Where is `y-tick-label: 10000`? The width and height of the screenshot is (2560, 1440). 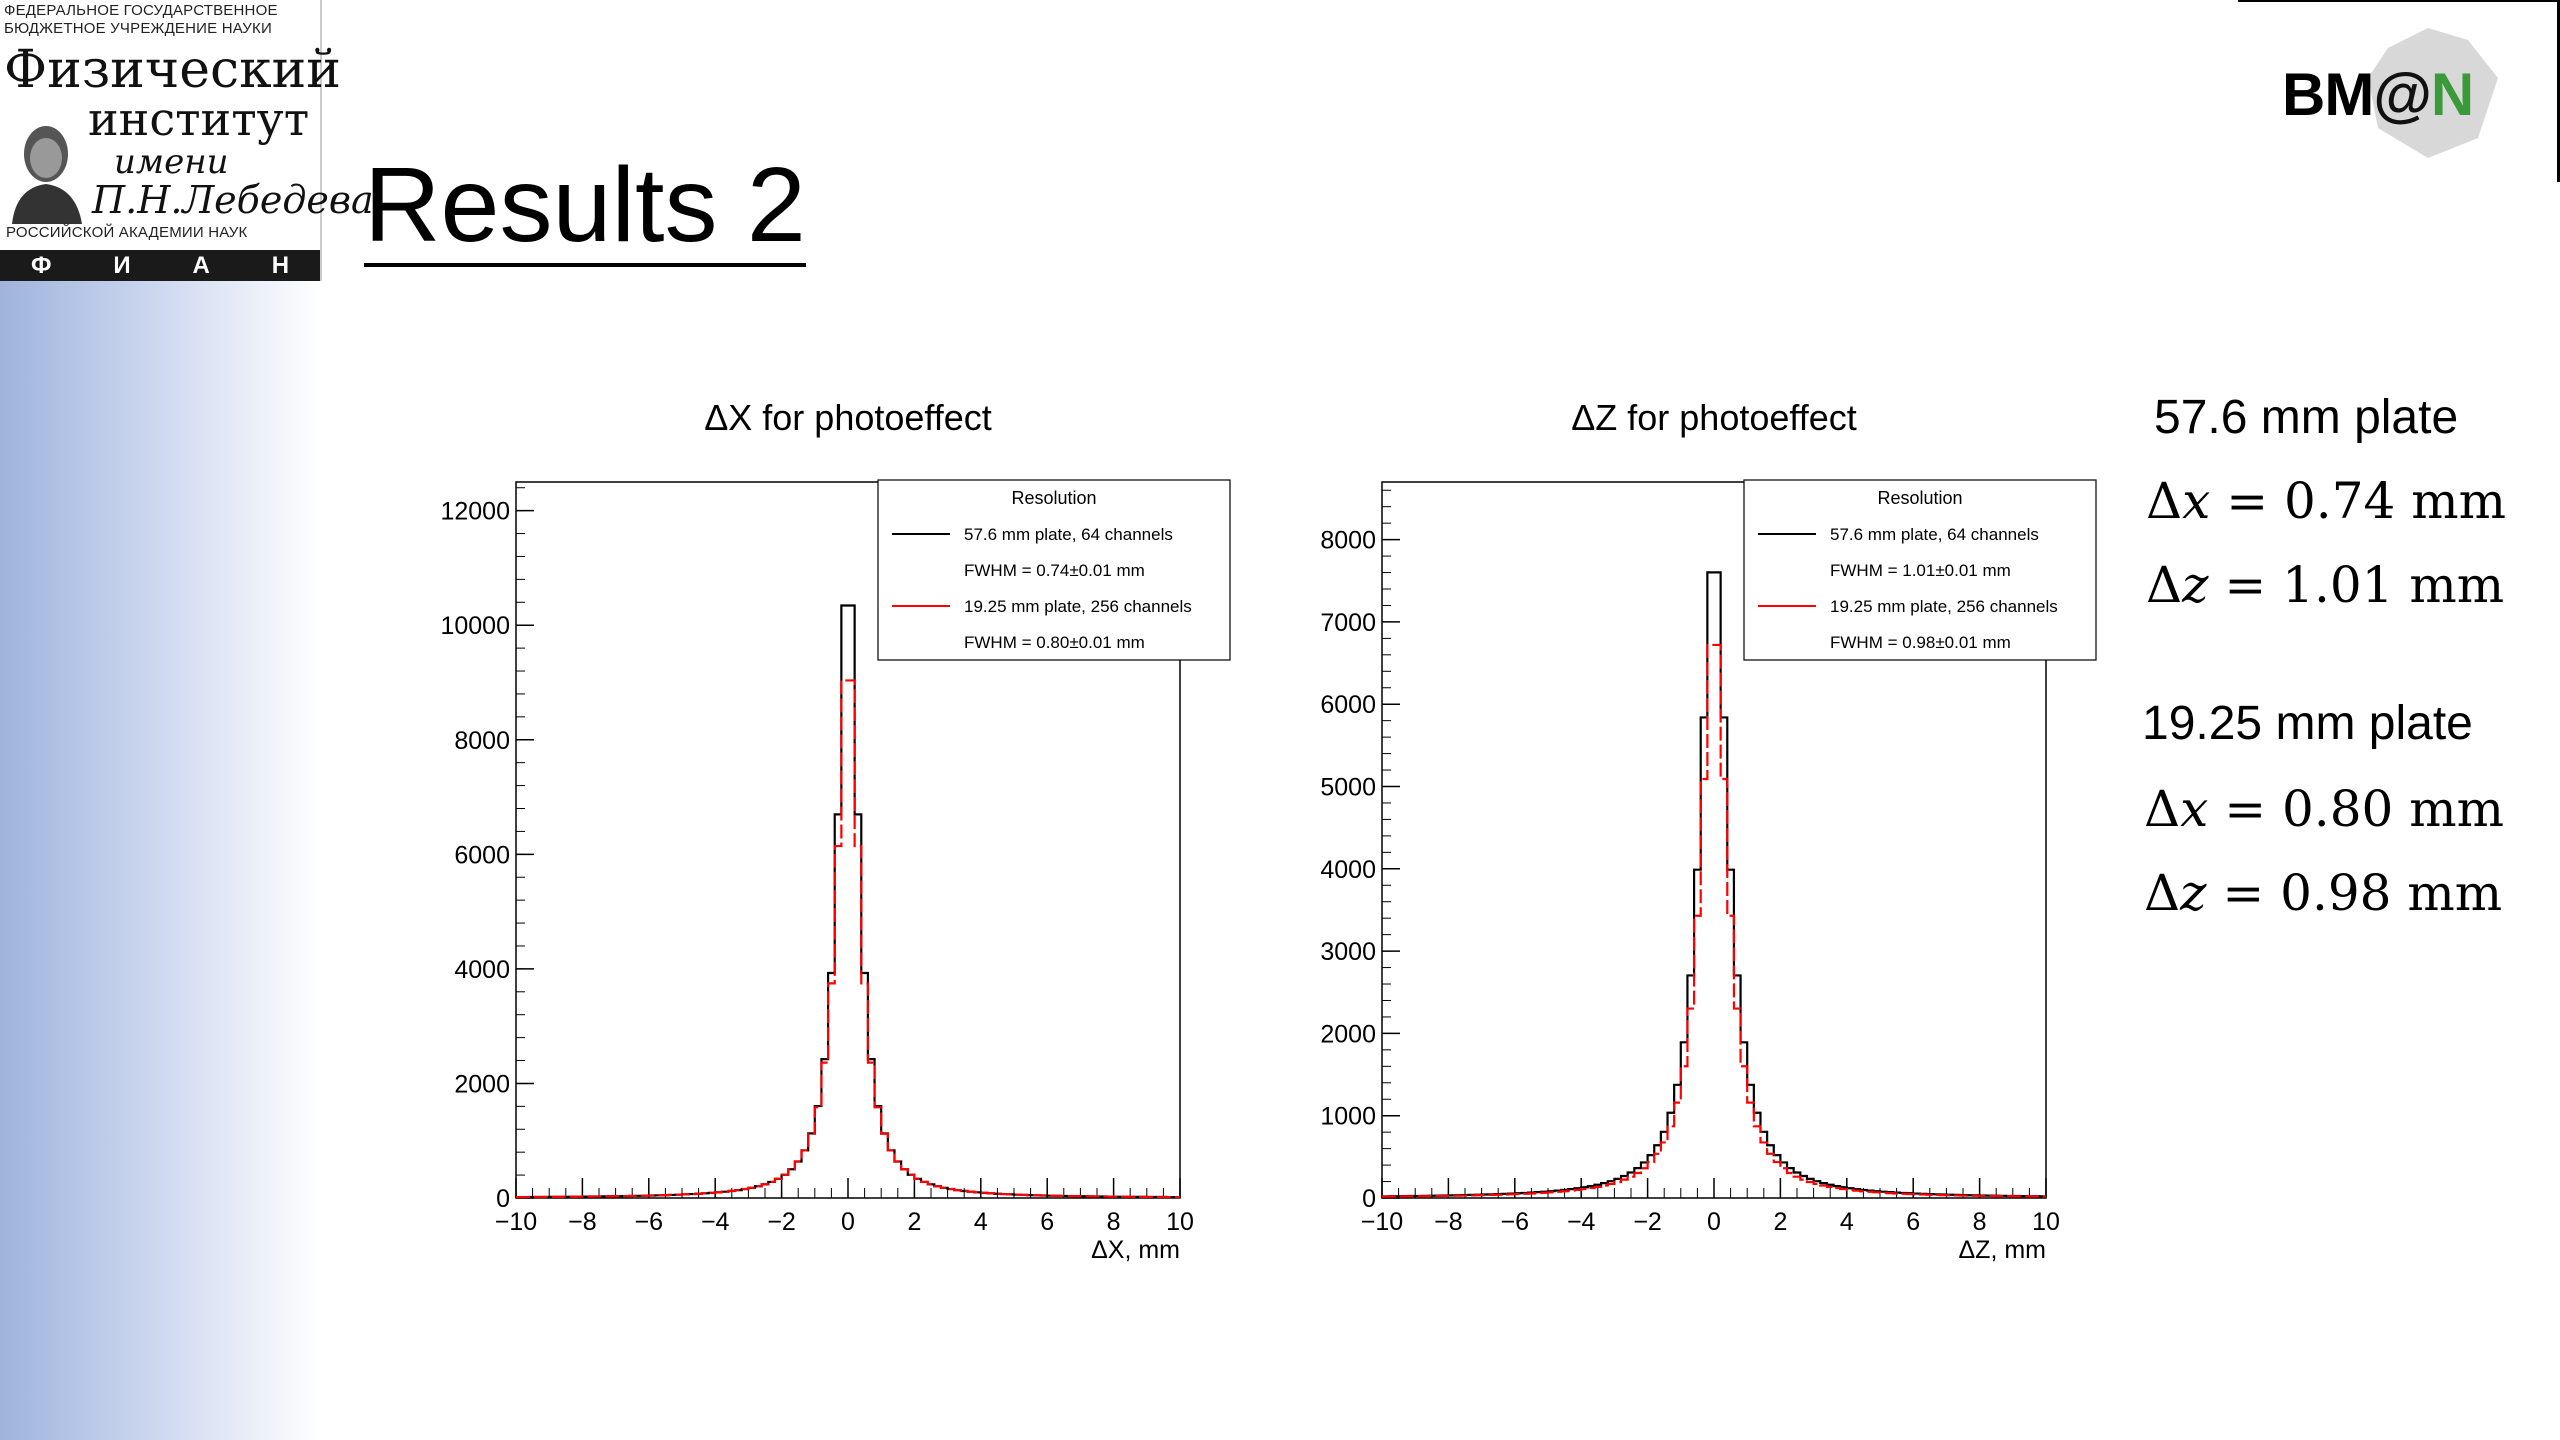 y-tick-label: 10000 is located at coordinates (475, 626).